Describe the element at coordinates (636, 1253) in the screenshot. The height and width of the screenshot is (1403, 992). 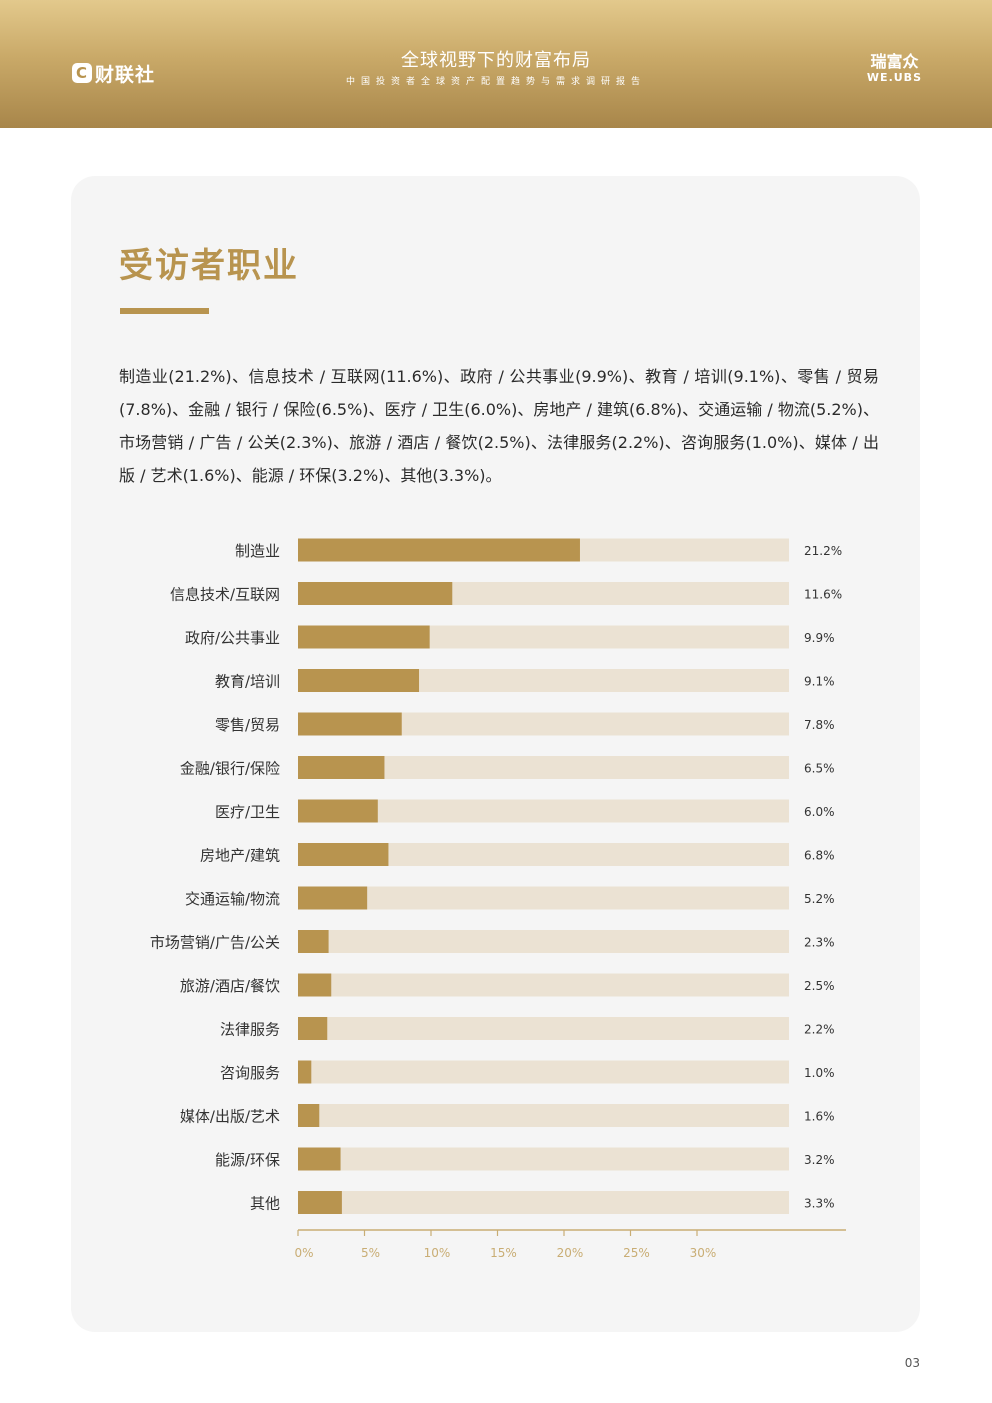
I see `x-tick-label: 25%` at that location.